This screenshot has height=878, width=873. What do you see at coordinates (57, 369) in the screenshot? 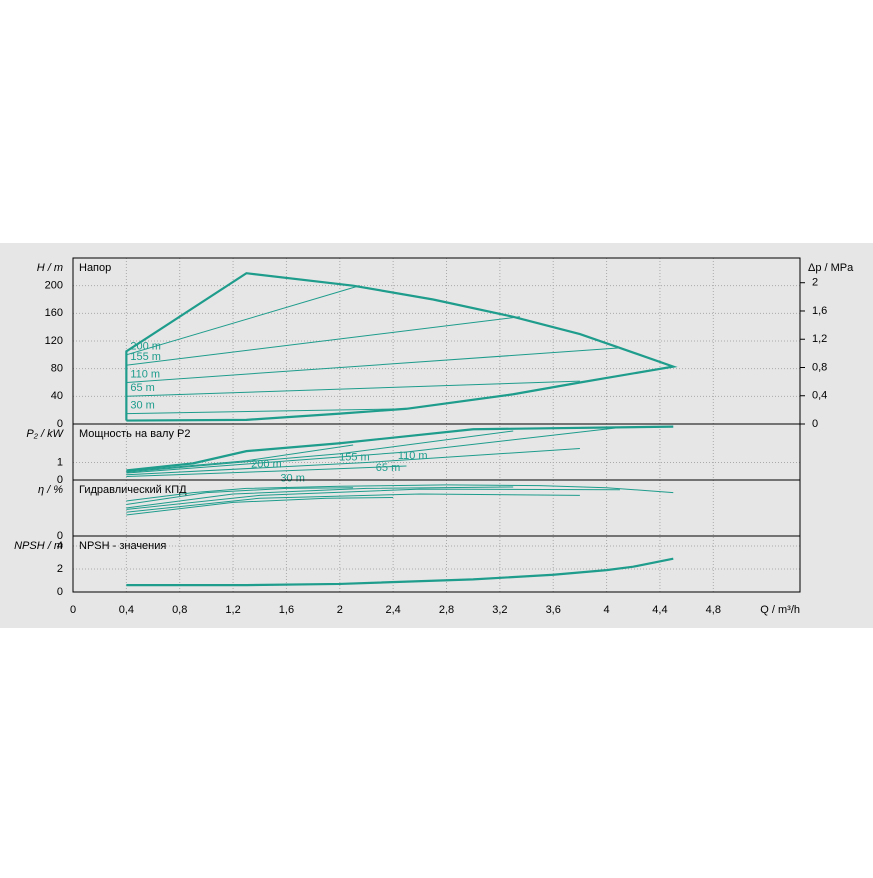
I see `y-tick-label: 80` at bounding box center [57, 369].